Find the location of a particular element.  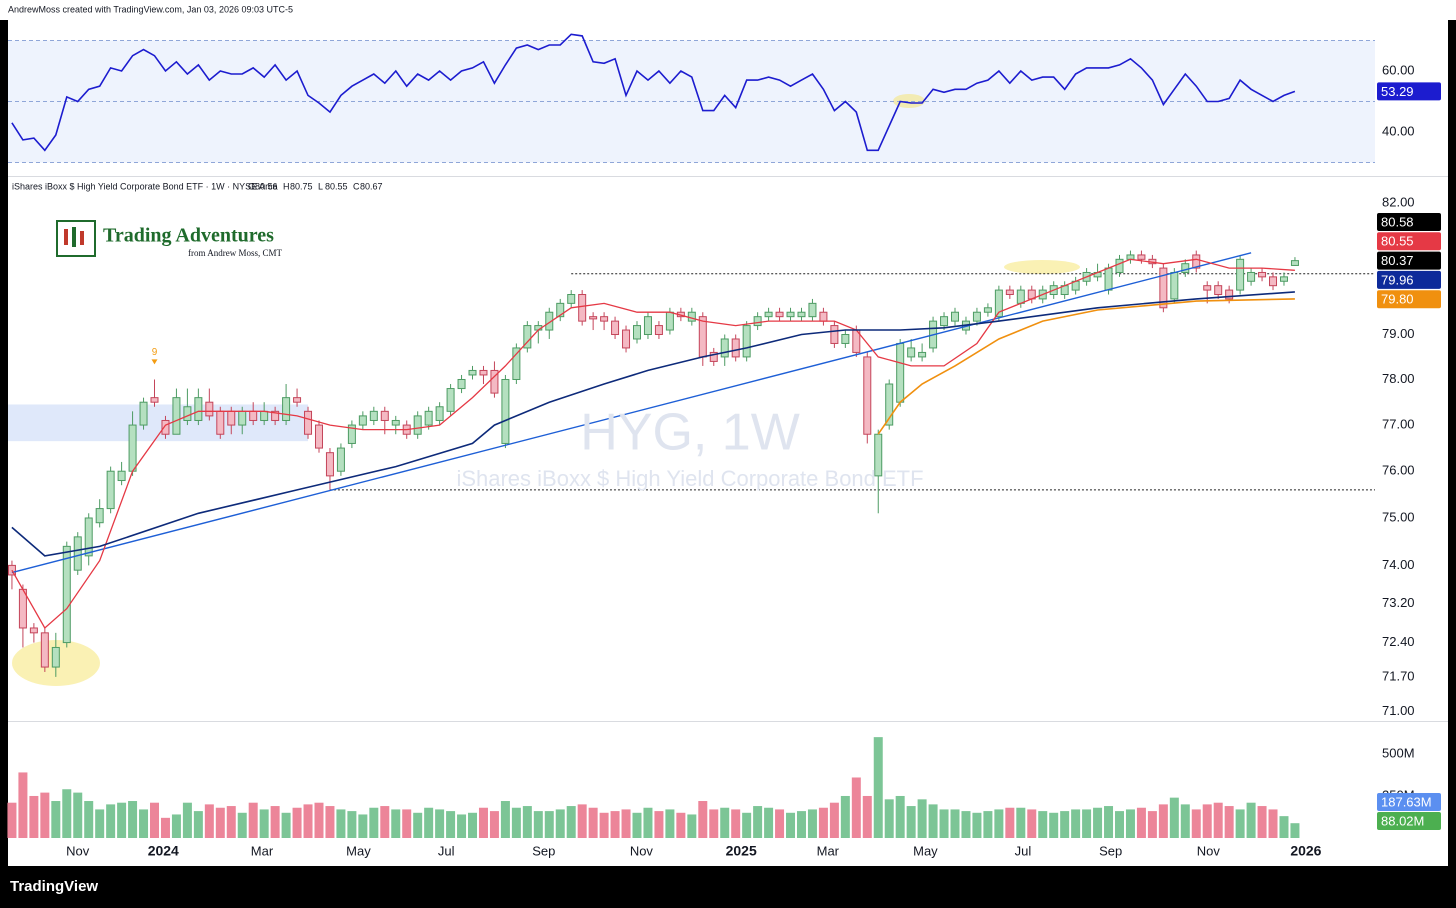

y-tick-label: 73.20 is located at coordinates (1398, 602).